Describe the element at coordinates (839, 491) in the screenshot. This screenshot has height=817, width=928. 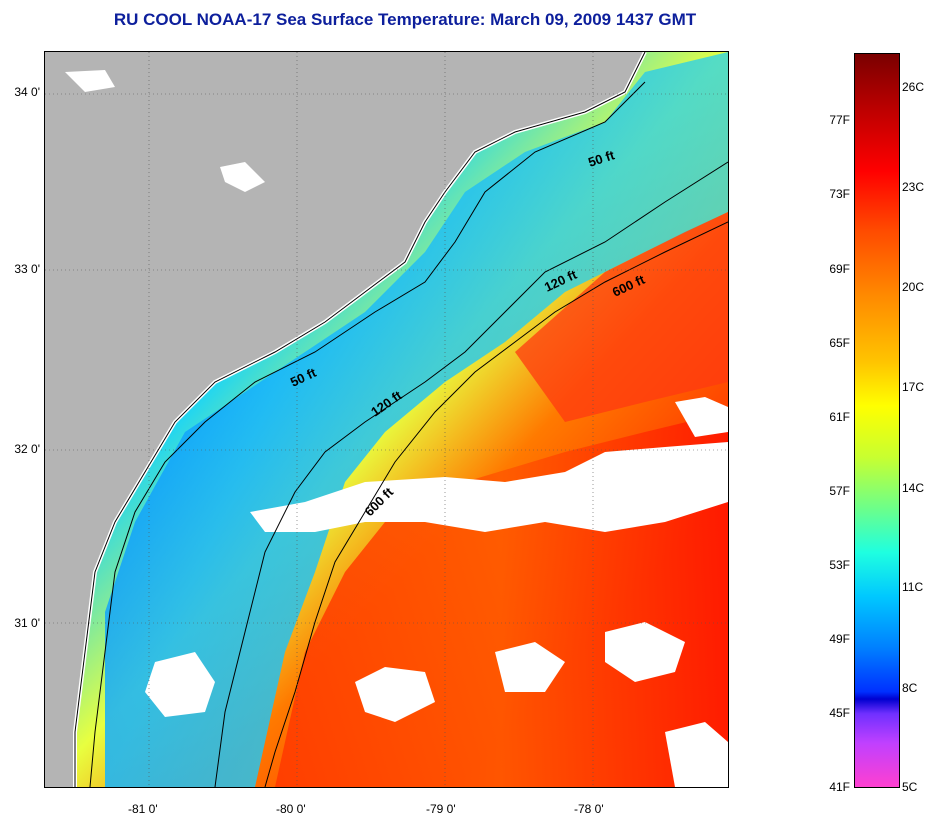
I see `colorbar-f-label: 57F` at that location.